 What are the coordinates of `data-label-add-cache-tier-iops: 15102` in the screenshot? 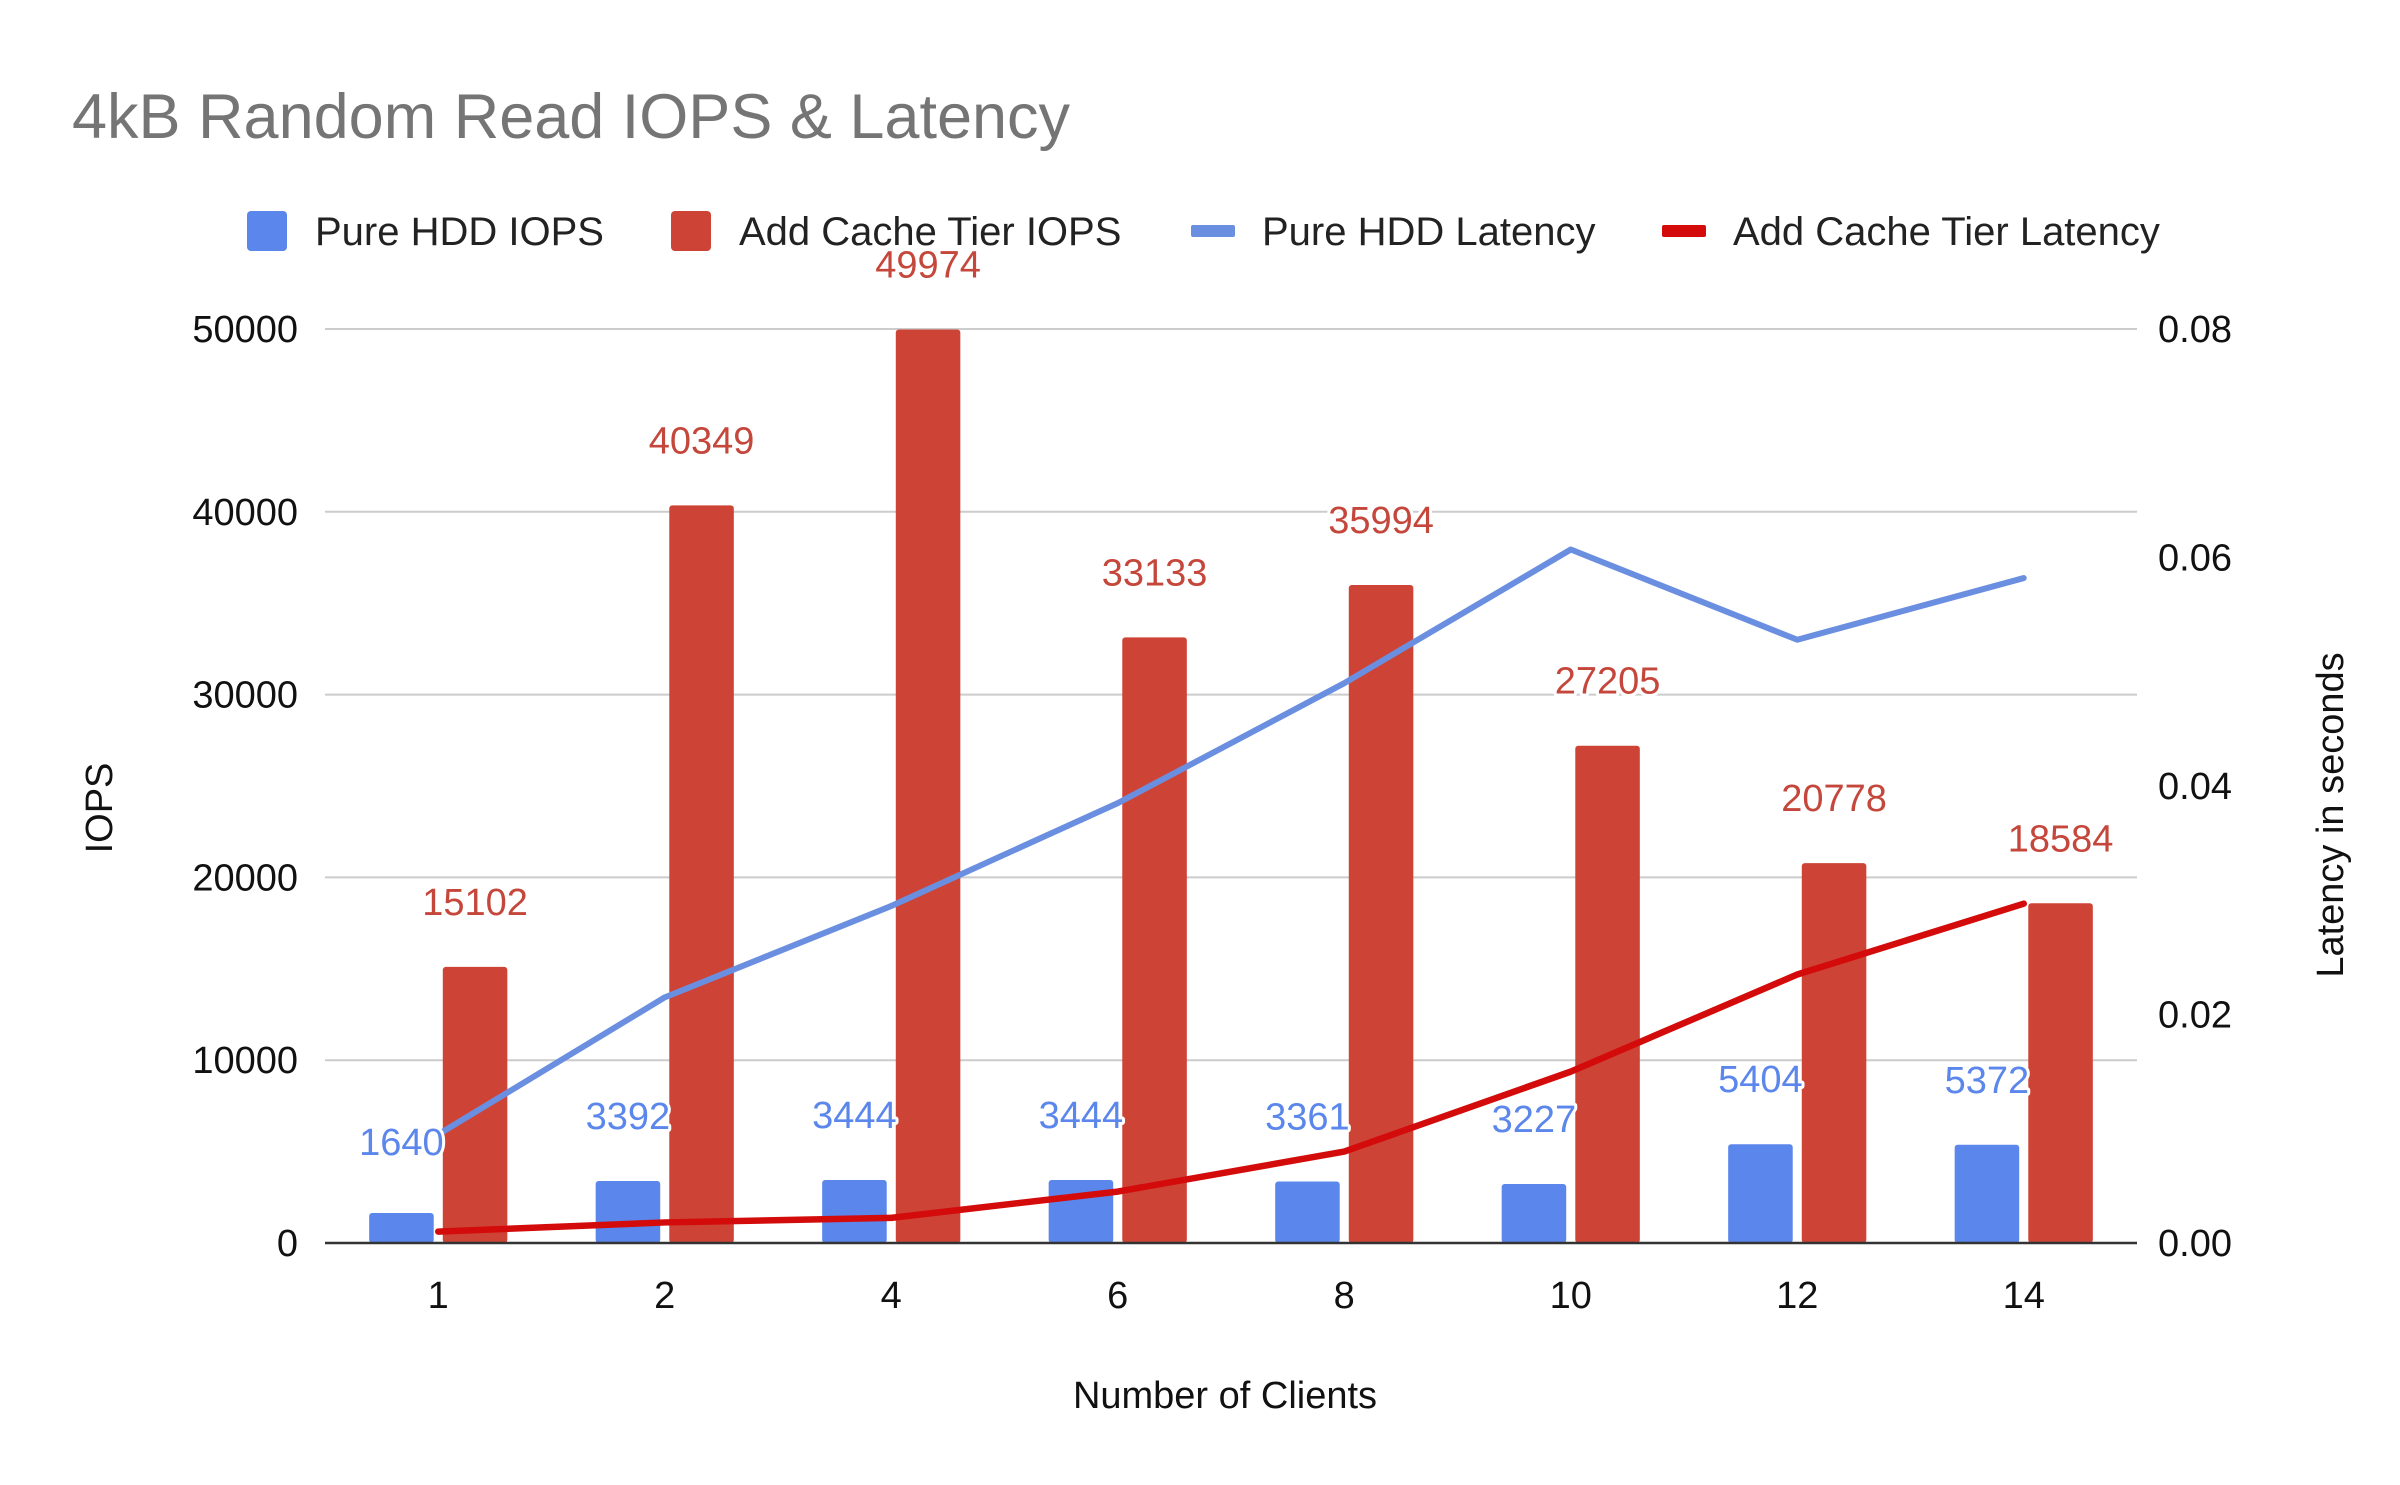 It's located at (475, 903).